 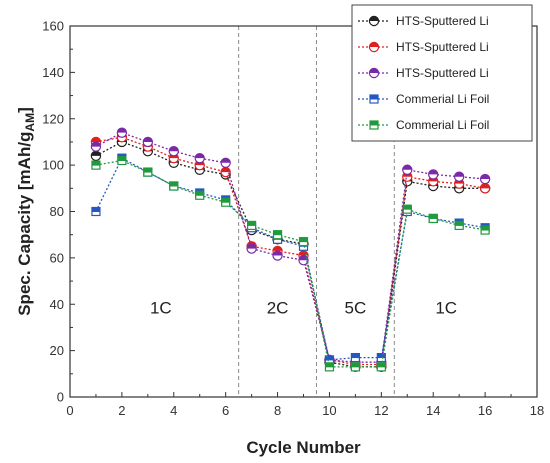 What do you see at coordinates (60, 397) in the screenshot?
I see `y-tick-label: 0` at bounding box center [60, 397].